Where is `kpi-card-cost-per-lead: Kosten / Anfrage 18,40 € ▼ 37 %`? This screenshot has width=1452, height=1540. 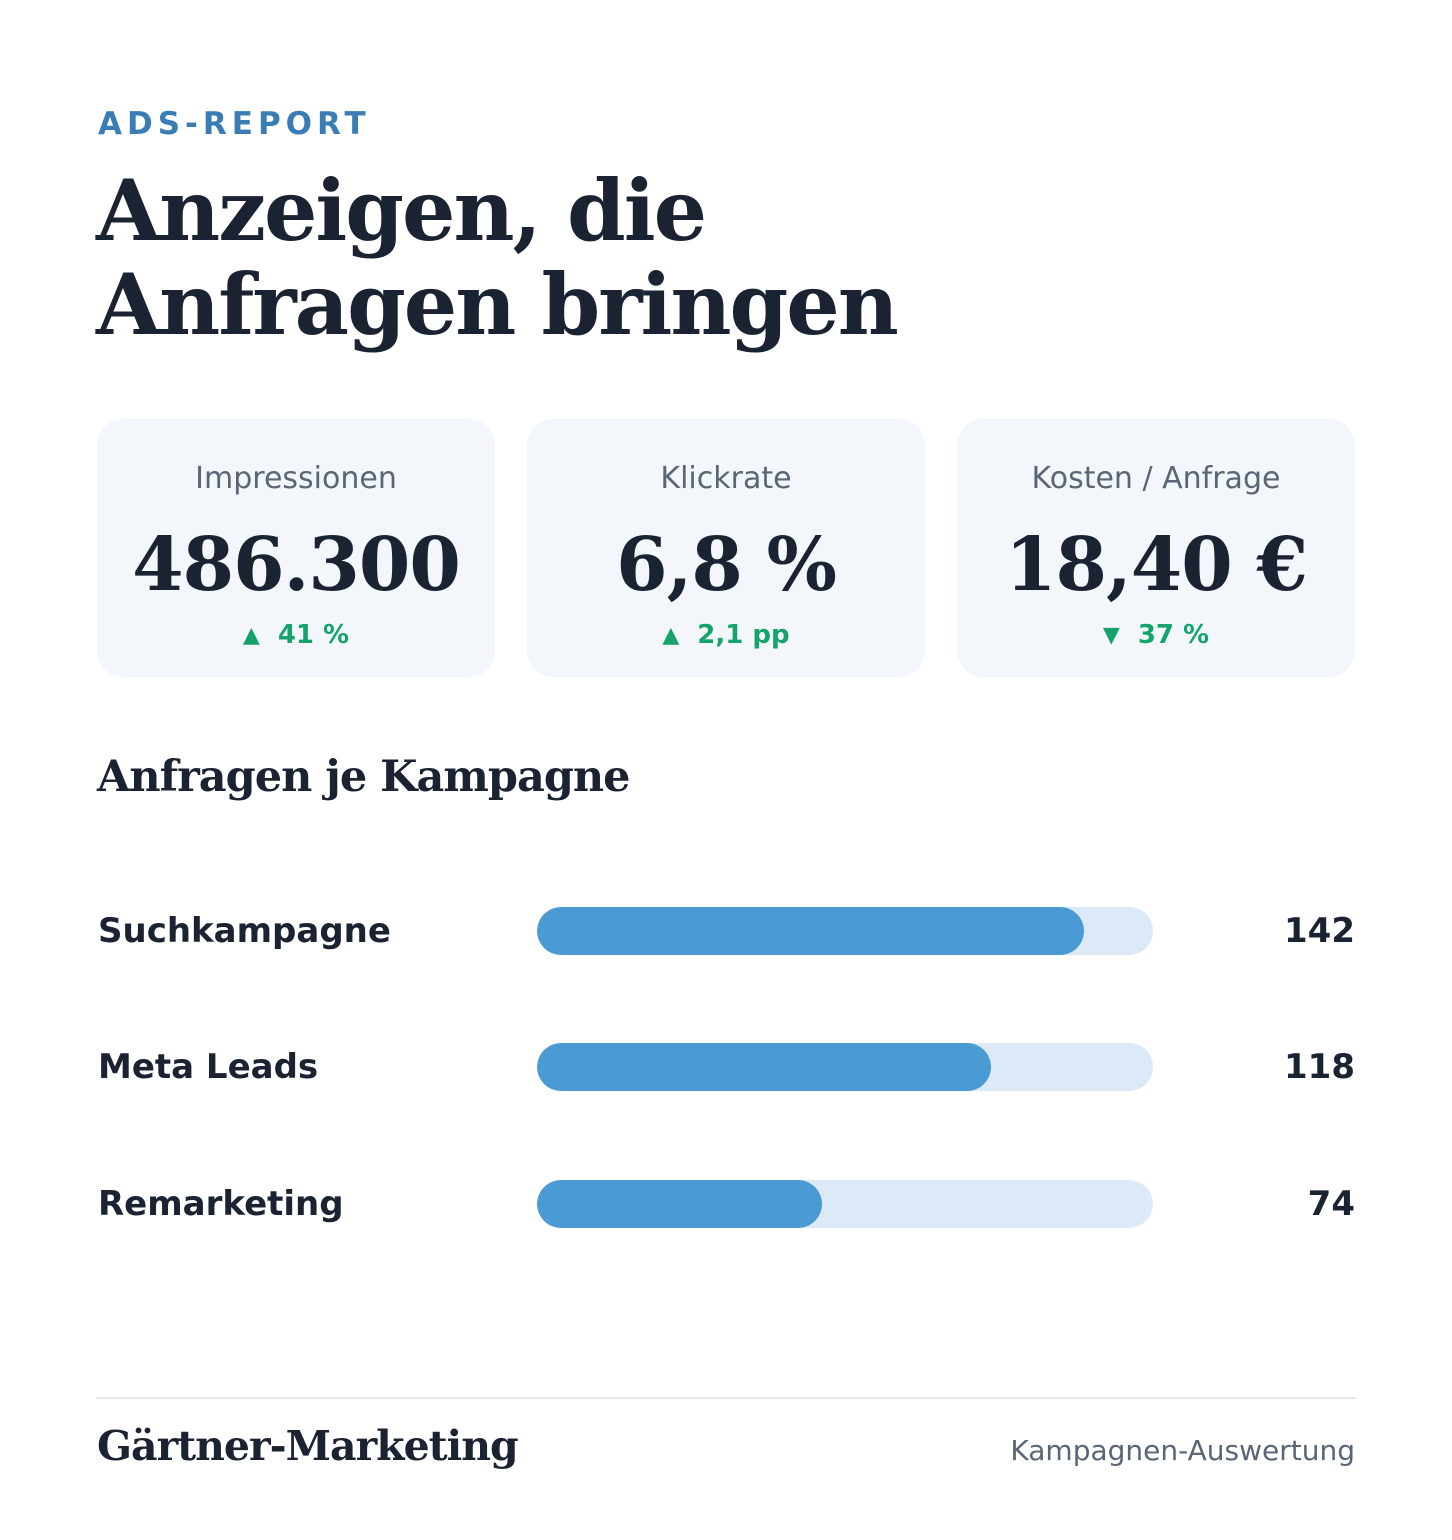 kpi-card-cost-per-lead: Kosten / Anfrage 18,40 € ▼ 37 % is located at coordinates (1156, 548).